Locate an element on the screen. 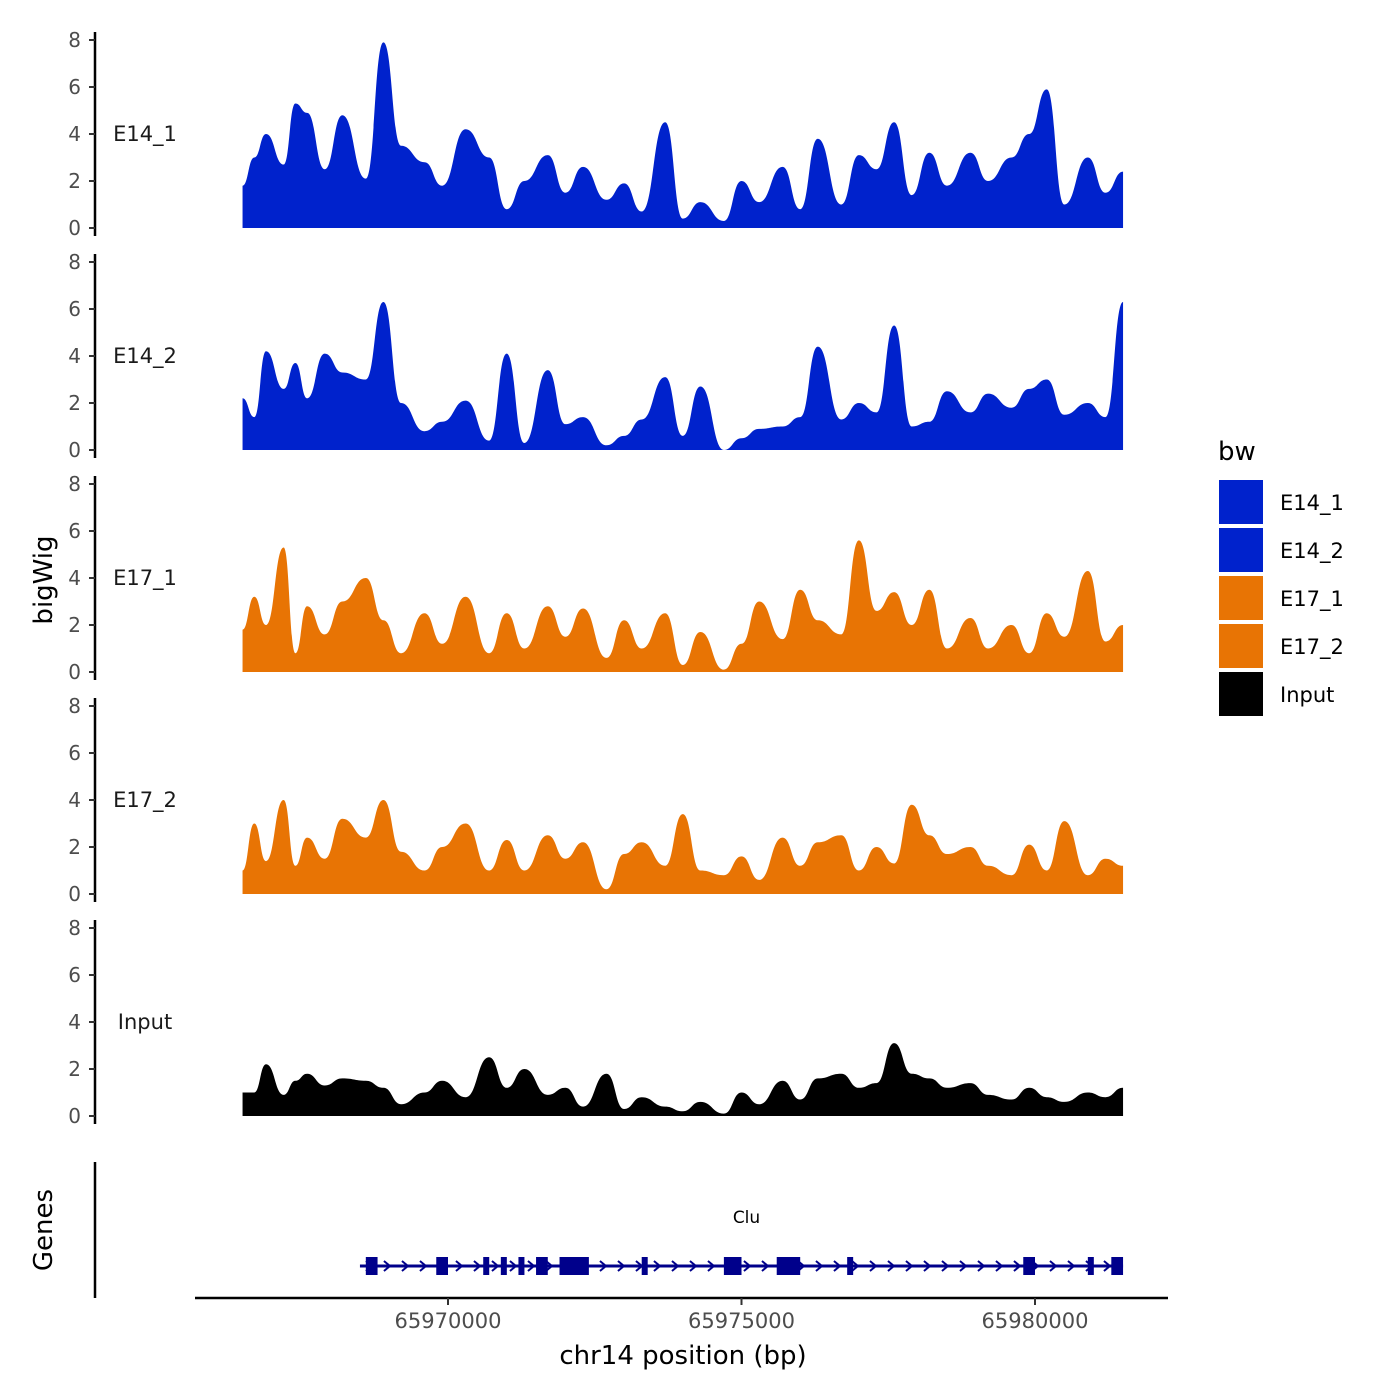  x-tick-label: 65980000 is located at coordinates (1035, 1321).